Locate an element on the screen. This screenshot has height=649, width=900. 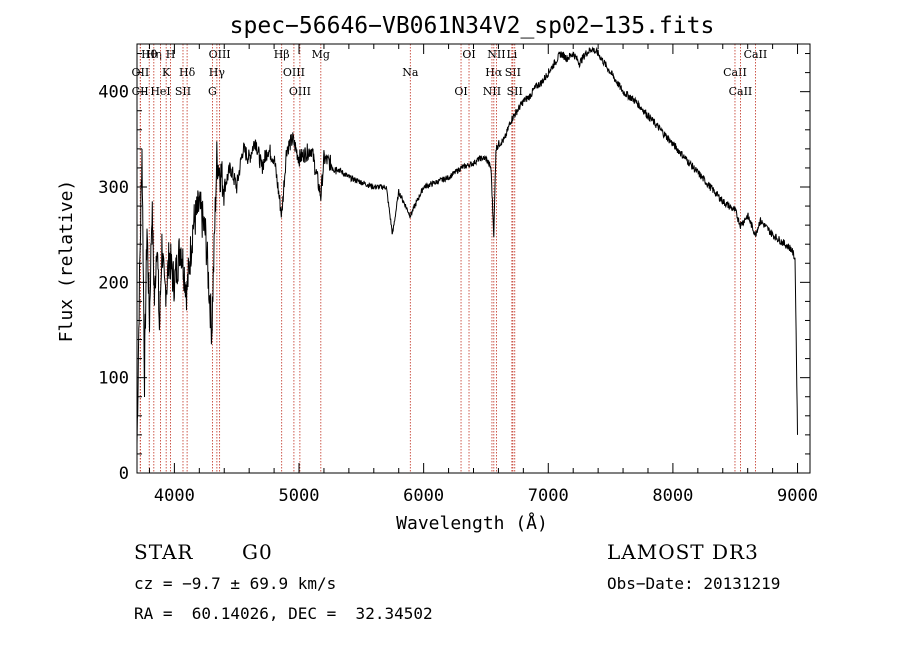
y-axis-label: Flux (relative) is located at coordinates (66, 261).